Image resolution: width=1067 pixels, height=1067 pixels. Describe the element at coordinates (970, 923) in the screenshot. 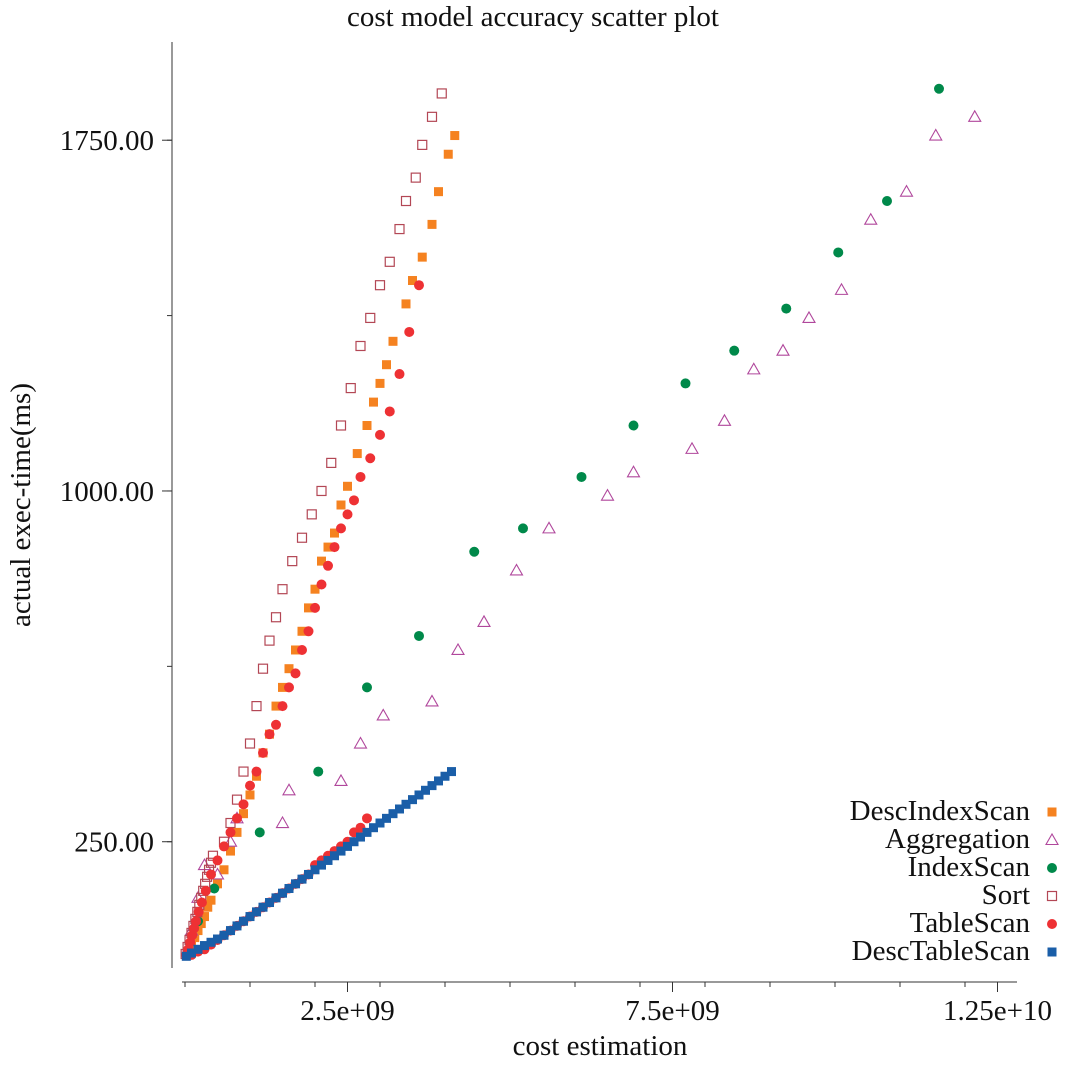

I see `legend-label: TableScan` at that location.